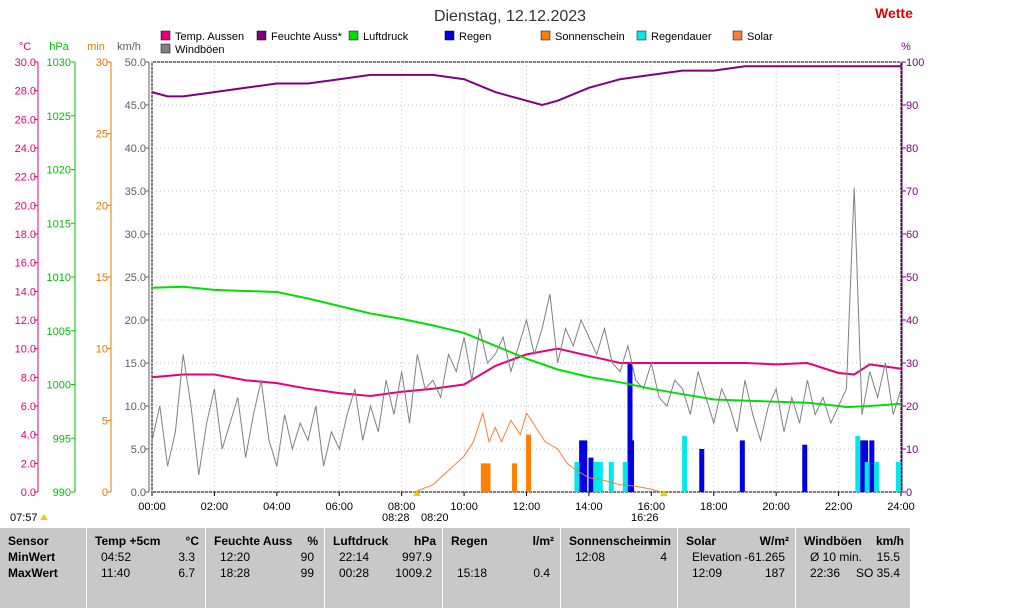 Image resolution: width=1024 pixels, height=608 pixels. I want to click on stats-column-unit: min, so click(660, 541).